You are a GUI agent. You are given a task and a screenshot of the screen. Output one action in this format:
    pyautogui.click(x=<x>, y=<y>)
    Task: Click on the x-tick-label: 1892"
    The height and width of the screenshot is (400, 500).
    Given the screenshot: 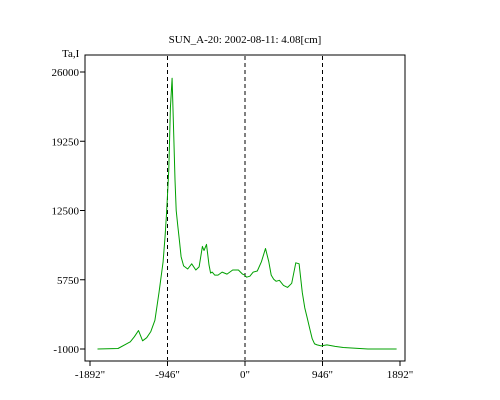 What is the action you would take?
    pyautogui.click(x=400, y=375)
    